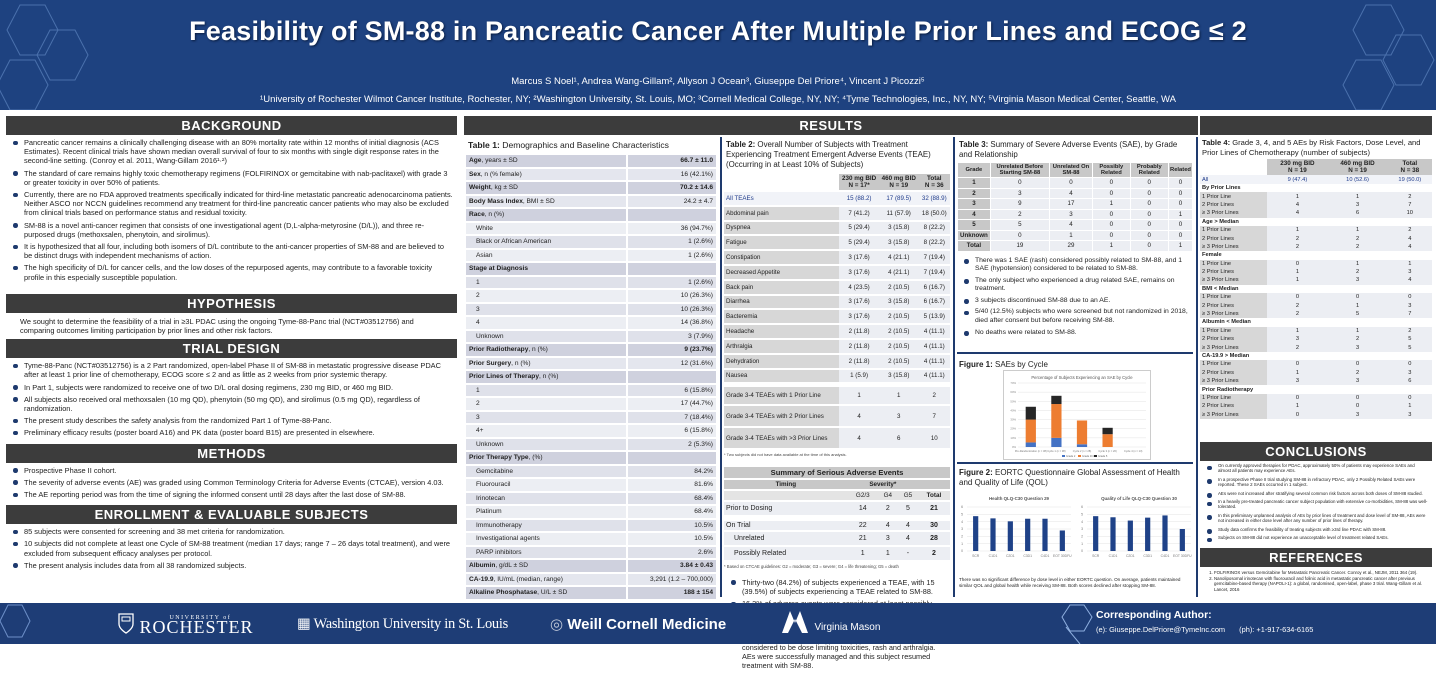 Image resolution: width=1436 pixels, height=676 pixels. Describe the element at coordinates (1075, 246) in the screenshot. I see `table-row: Total 19 29 1 0 1` at that location.